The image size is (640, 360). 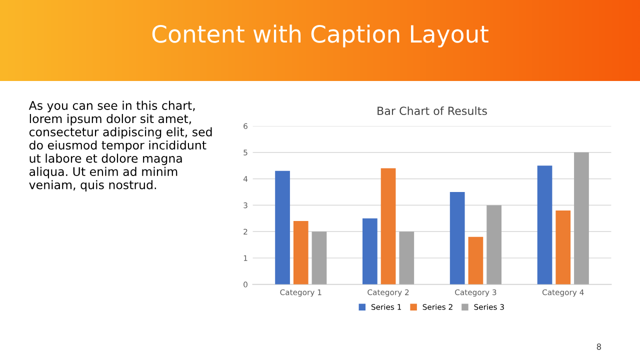 I want to click on text: Content with Caption Layout, so click(x=320, y=36).